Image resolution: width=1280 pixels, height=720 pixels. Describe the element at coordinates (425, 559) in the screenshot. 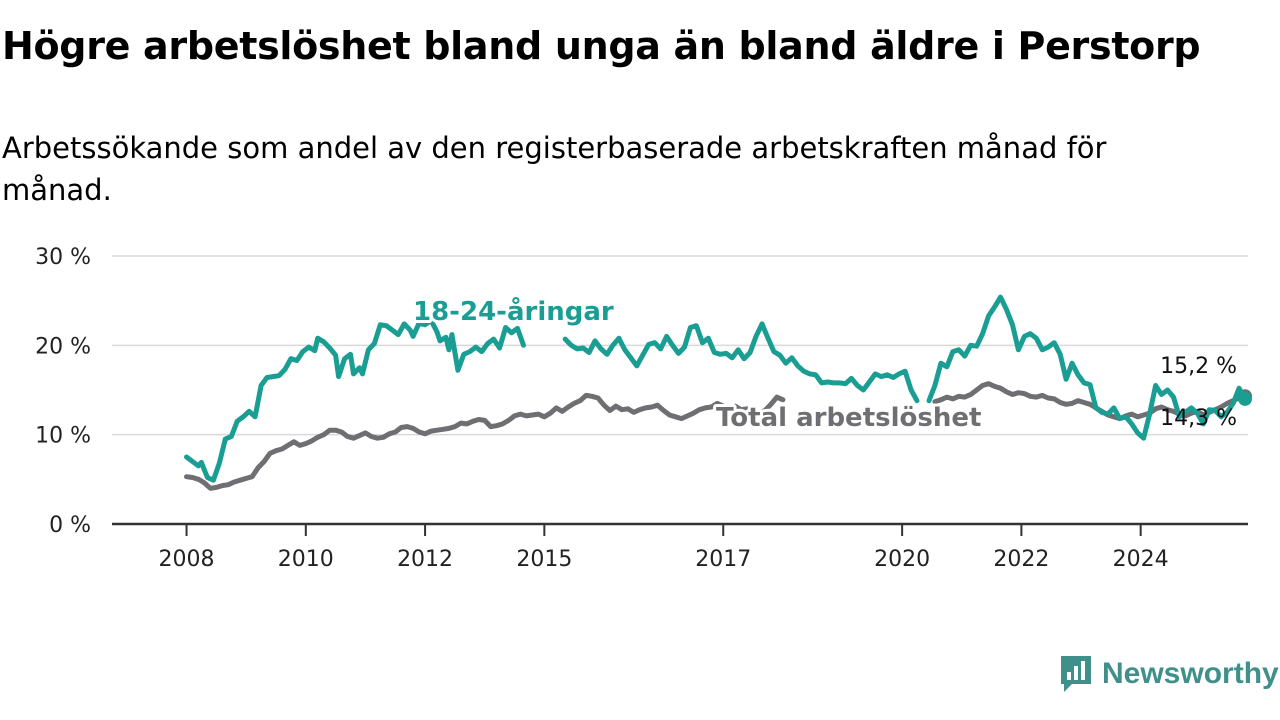

I see `x-tick-label: 2012` at that location.